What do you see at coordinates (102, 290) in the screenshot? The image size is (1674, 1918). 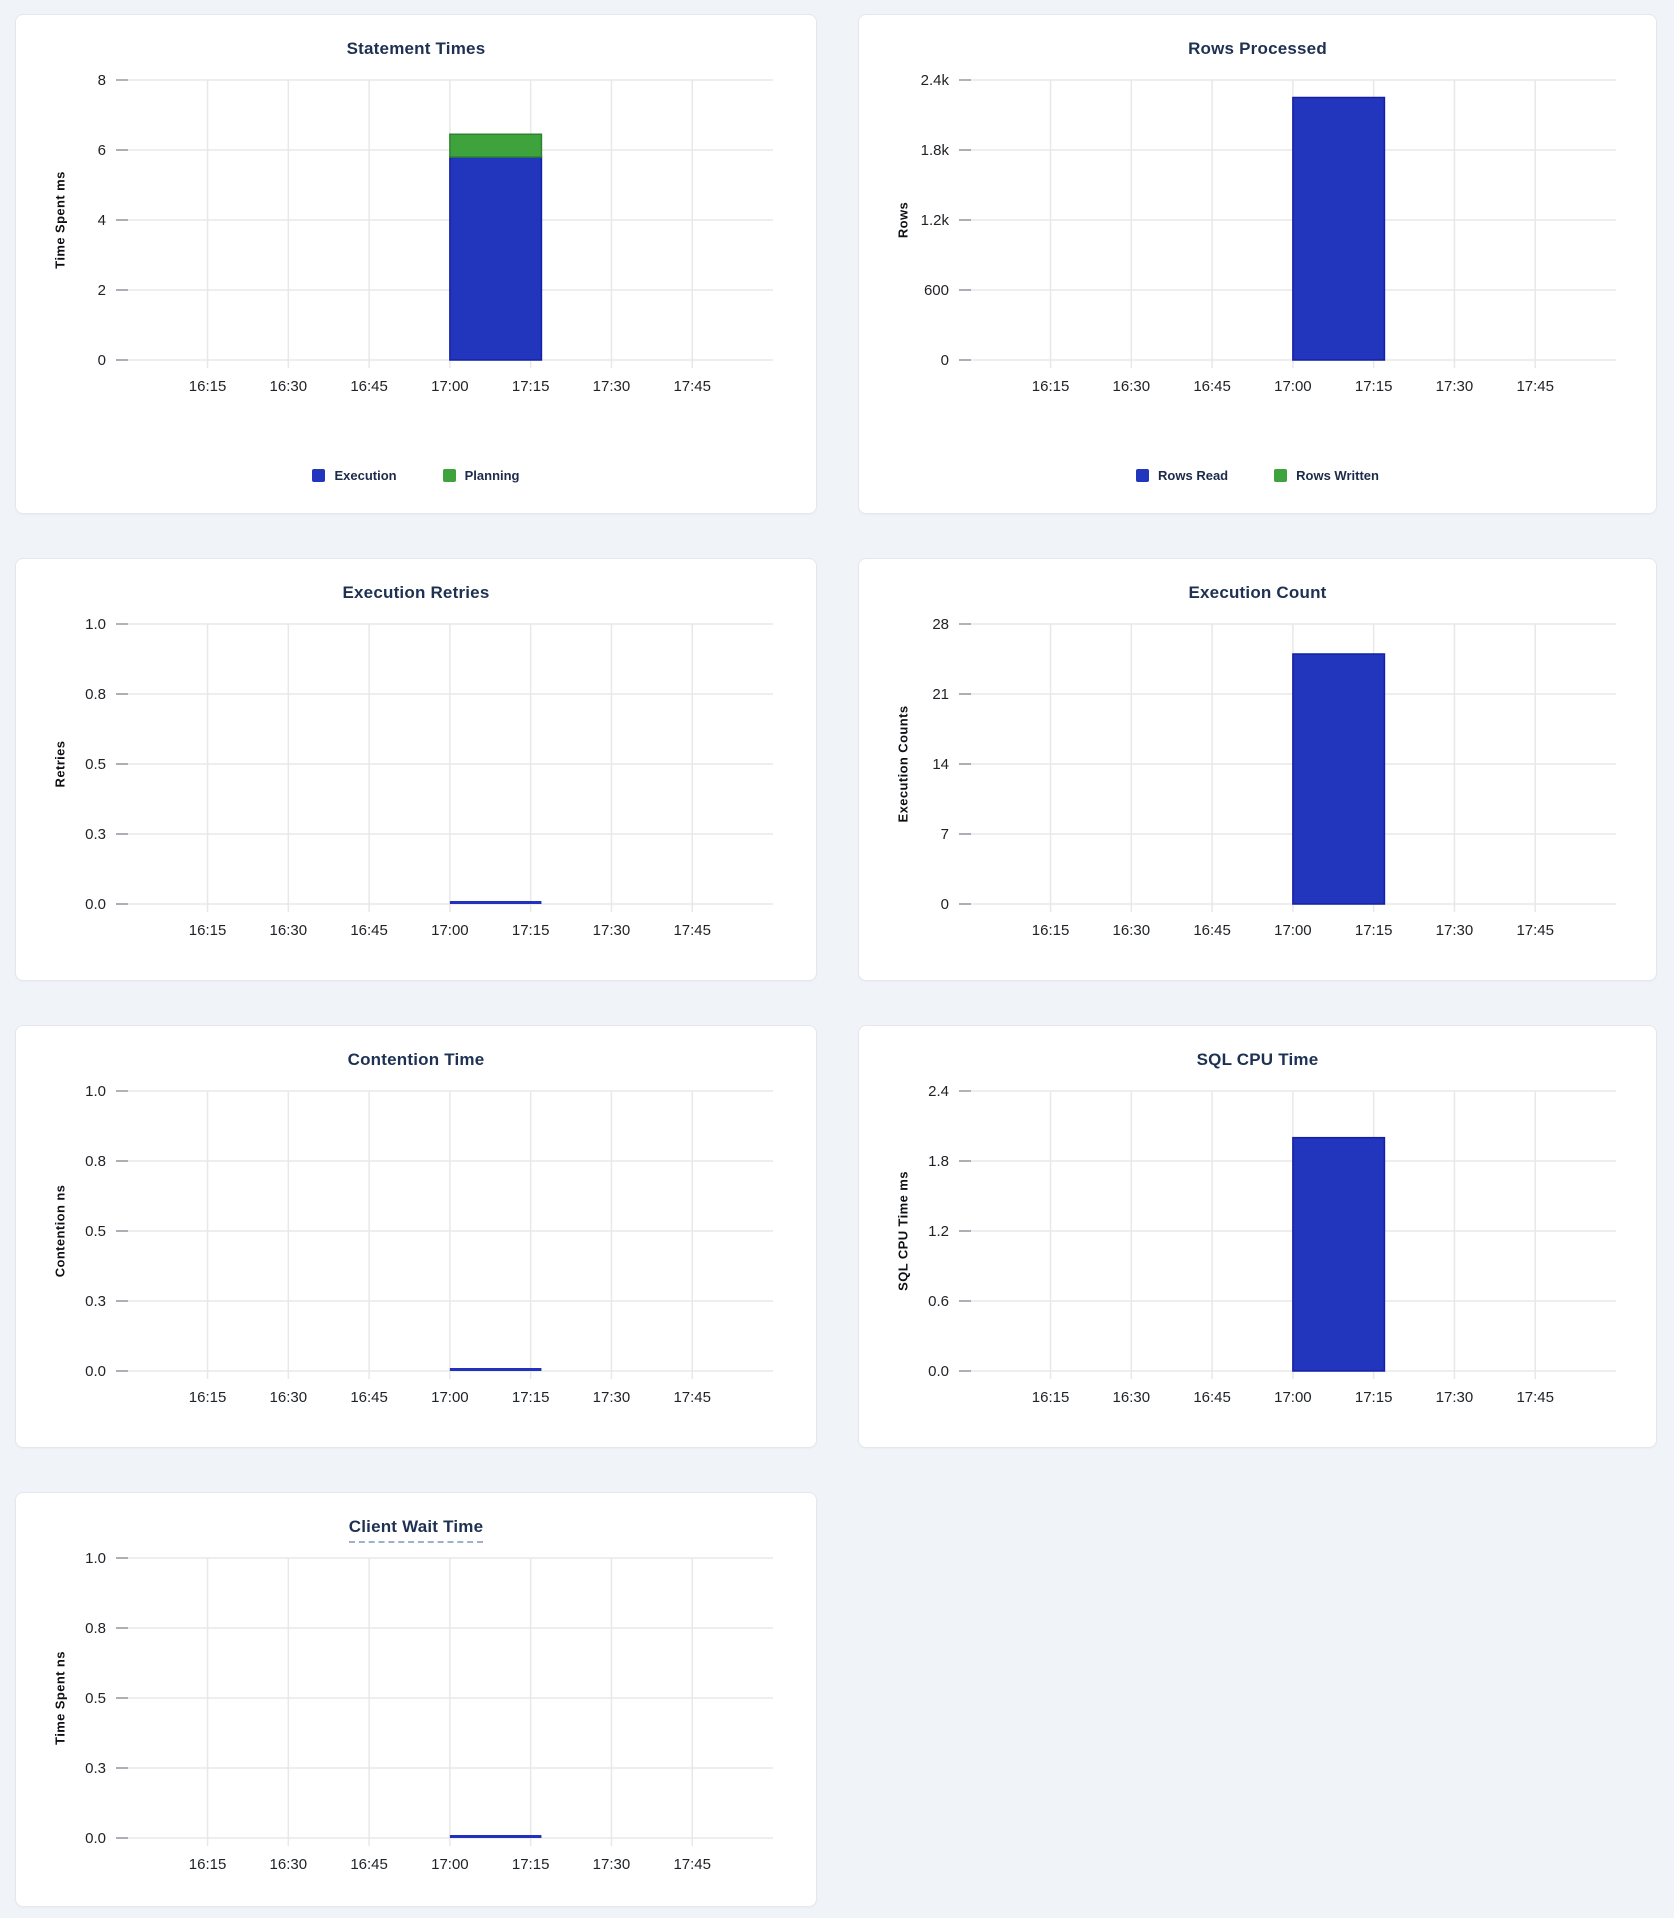 I see `y-tick-label: 2` at bounding box center [102, 290].